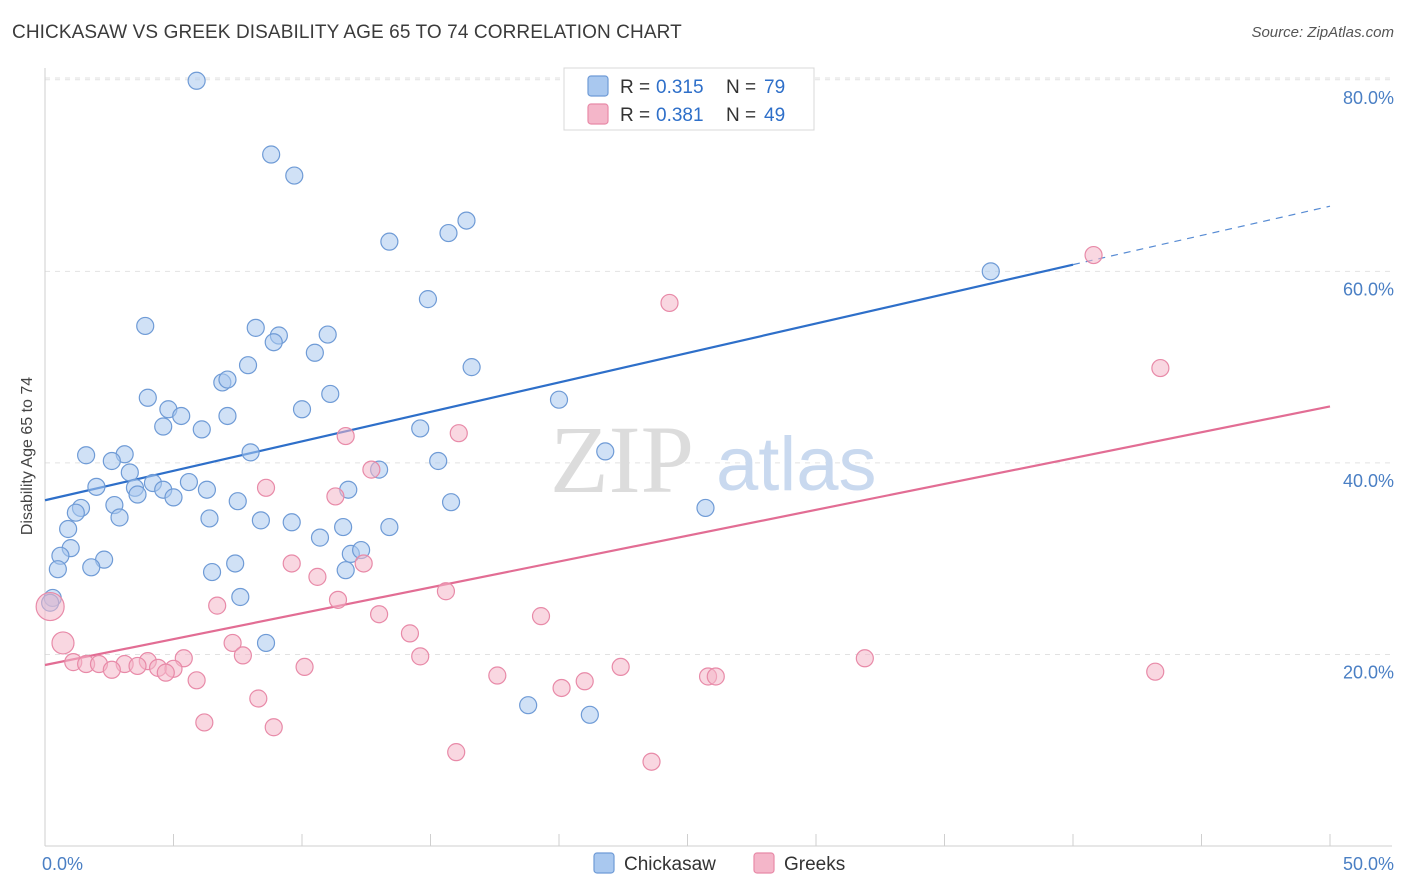  What do you see at coordinates (796, 464) in the screenshot?
I see `watermark-atlas: atlas` at bounding box center [796, 464].